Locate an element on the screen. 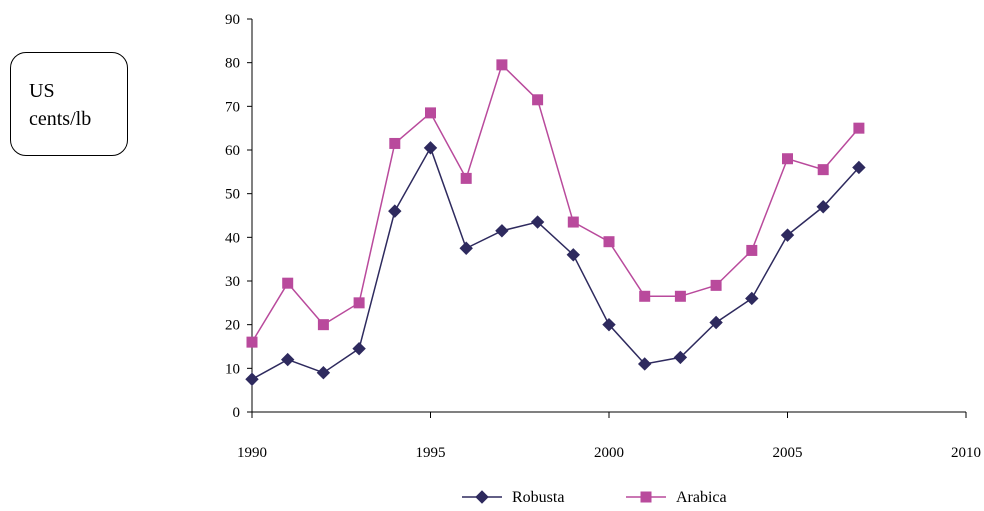 This screenshot has width=984, height=511. unit-label-line1: US is located at coordinates (42, 91).